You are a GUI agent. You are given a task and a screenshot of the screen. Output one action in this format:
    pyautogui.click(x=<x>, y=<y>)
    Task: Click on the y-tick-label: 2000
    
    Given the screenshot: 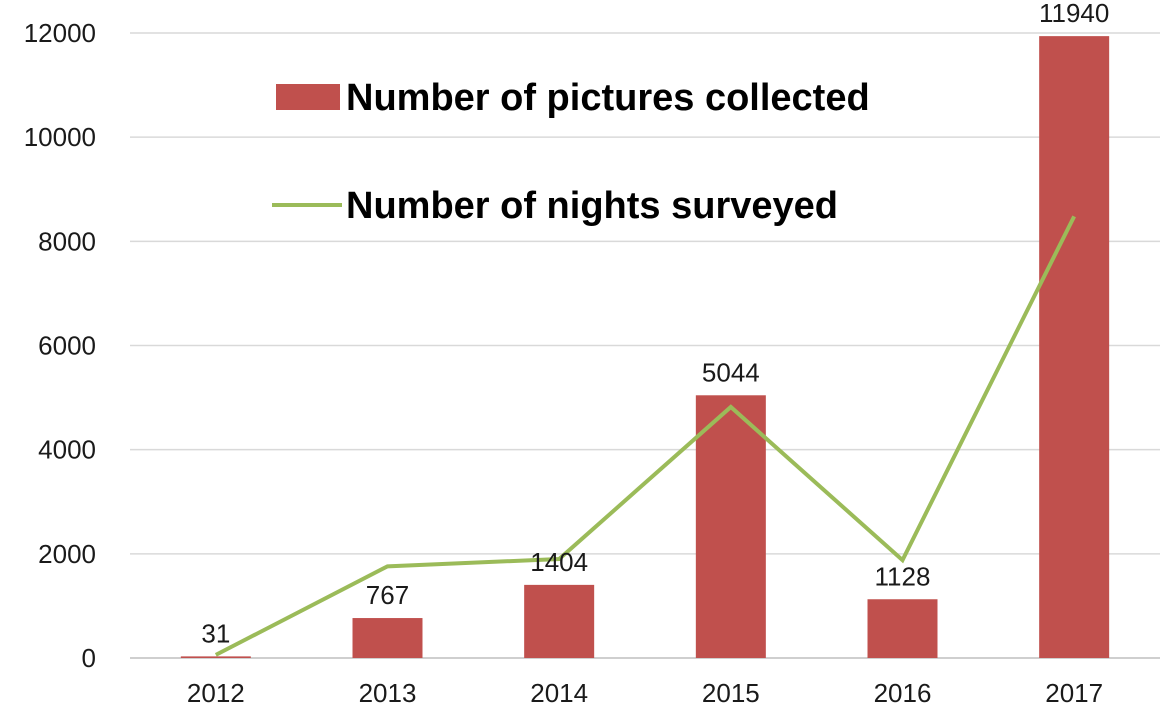 What is the action you would take?
    pyautogui.click(x=67, y=554)
    